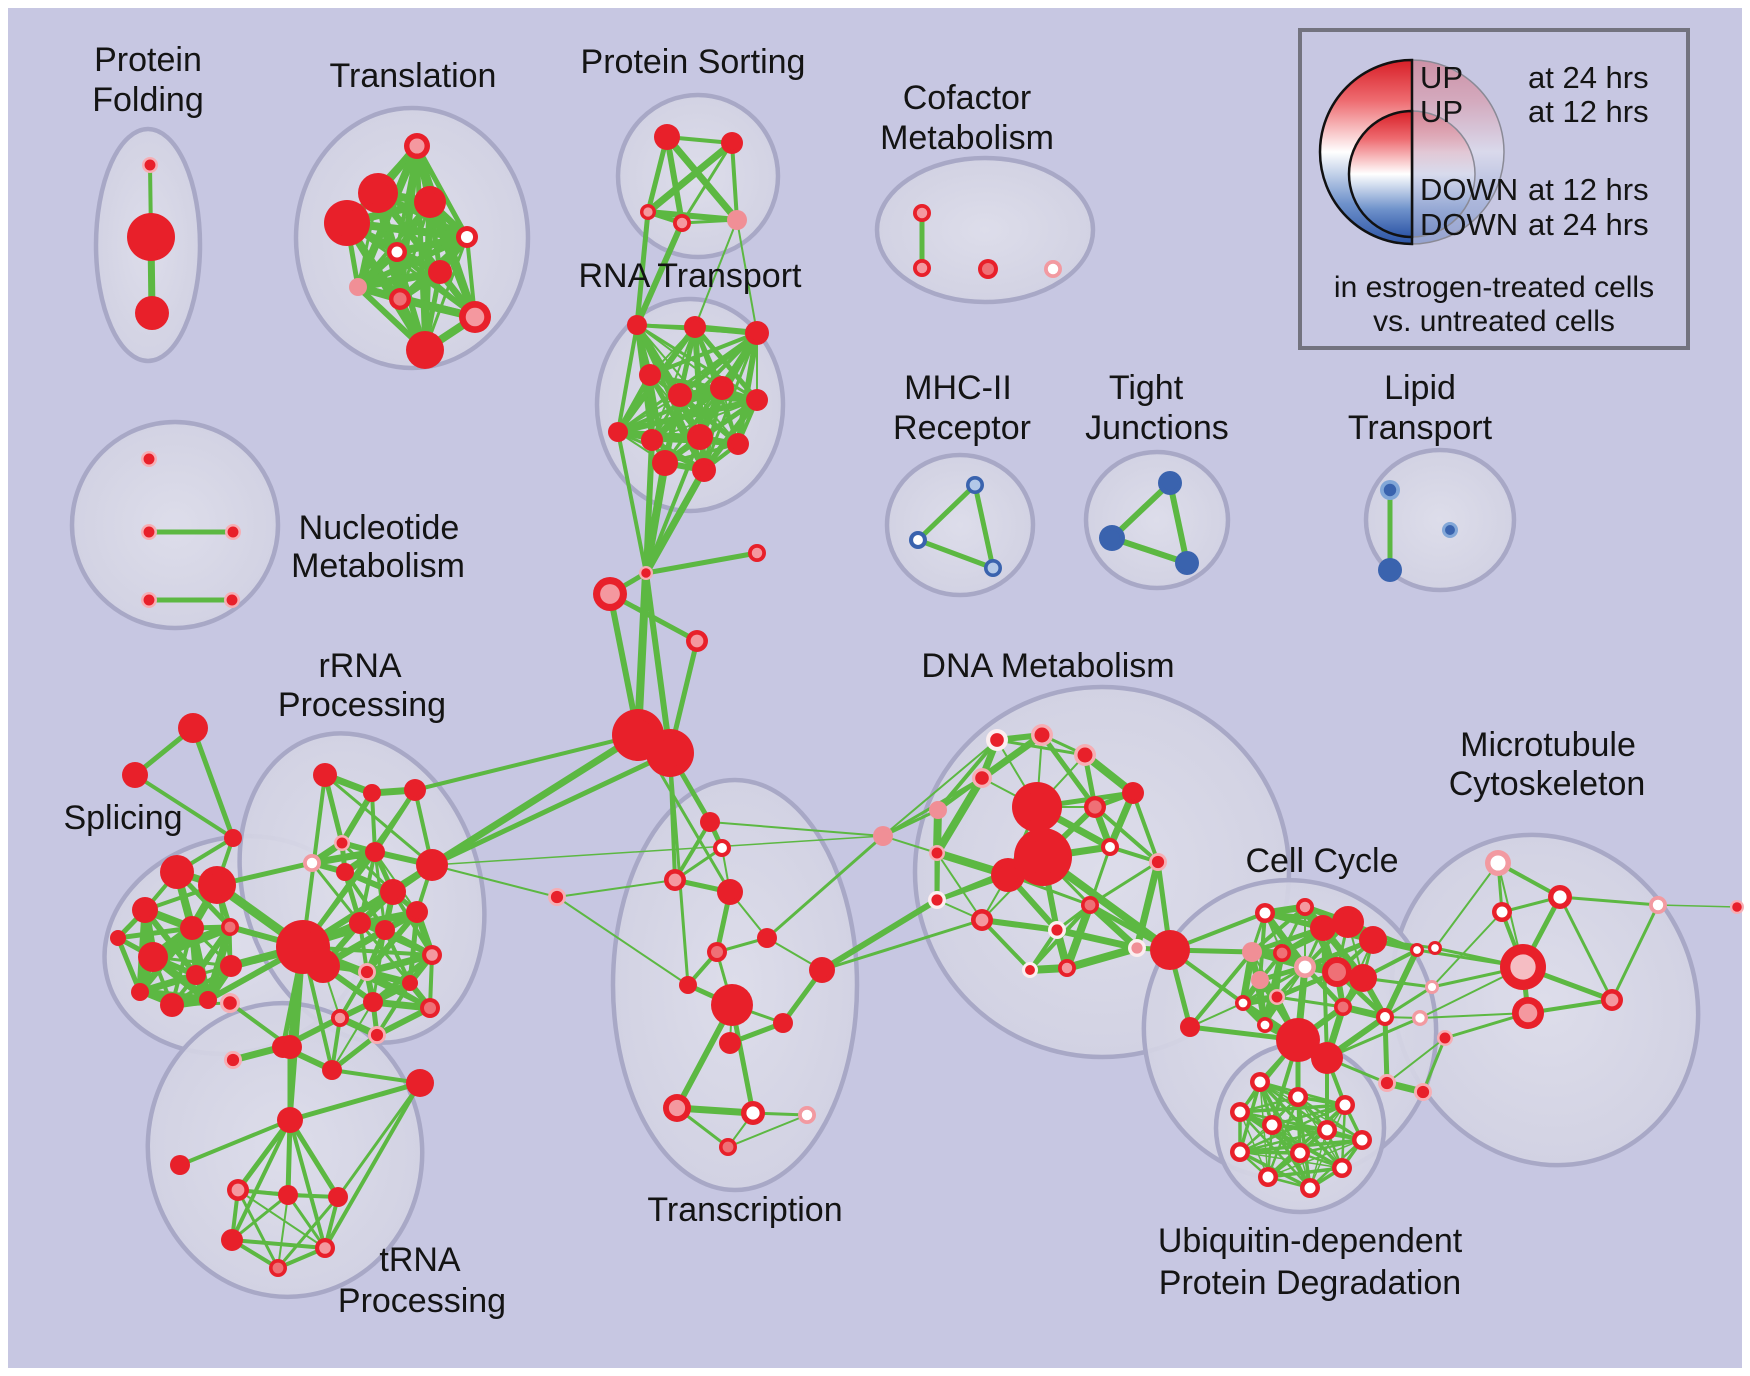 The height and width of the screenshot is (1376, 1750). I want to click on cluster-label-ubiquitin: Protein Degradation, so click(1310, 1283).